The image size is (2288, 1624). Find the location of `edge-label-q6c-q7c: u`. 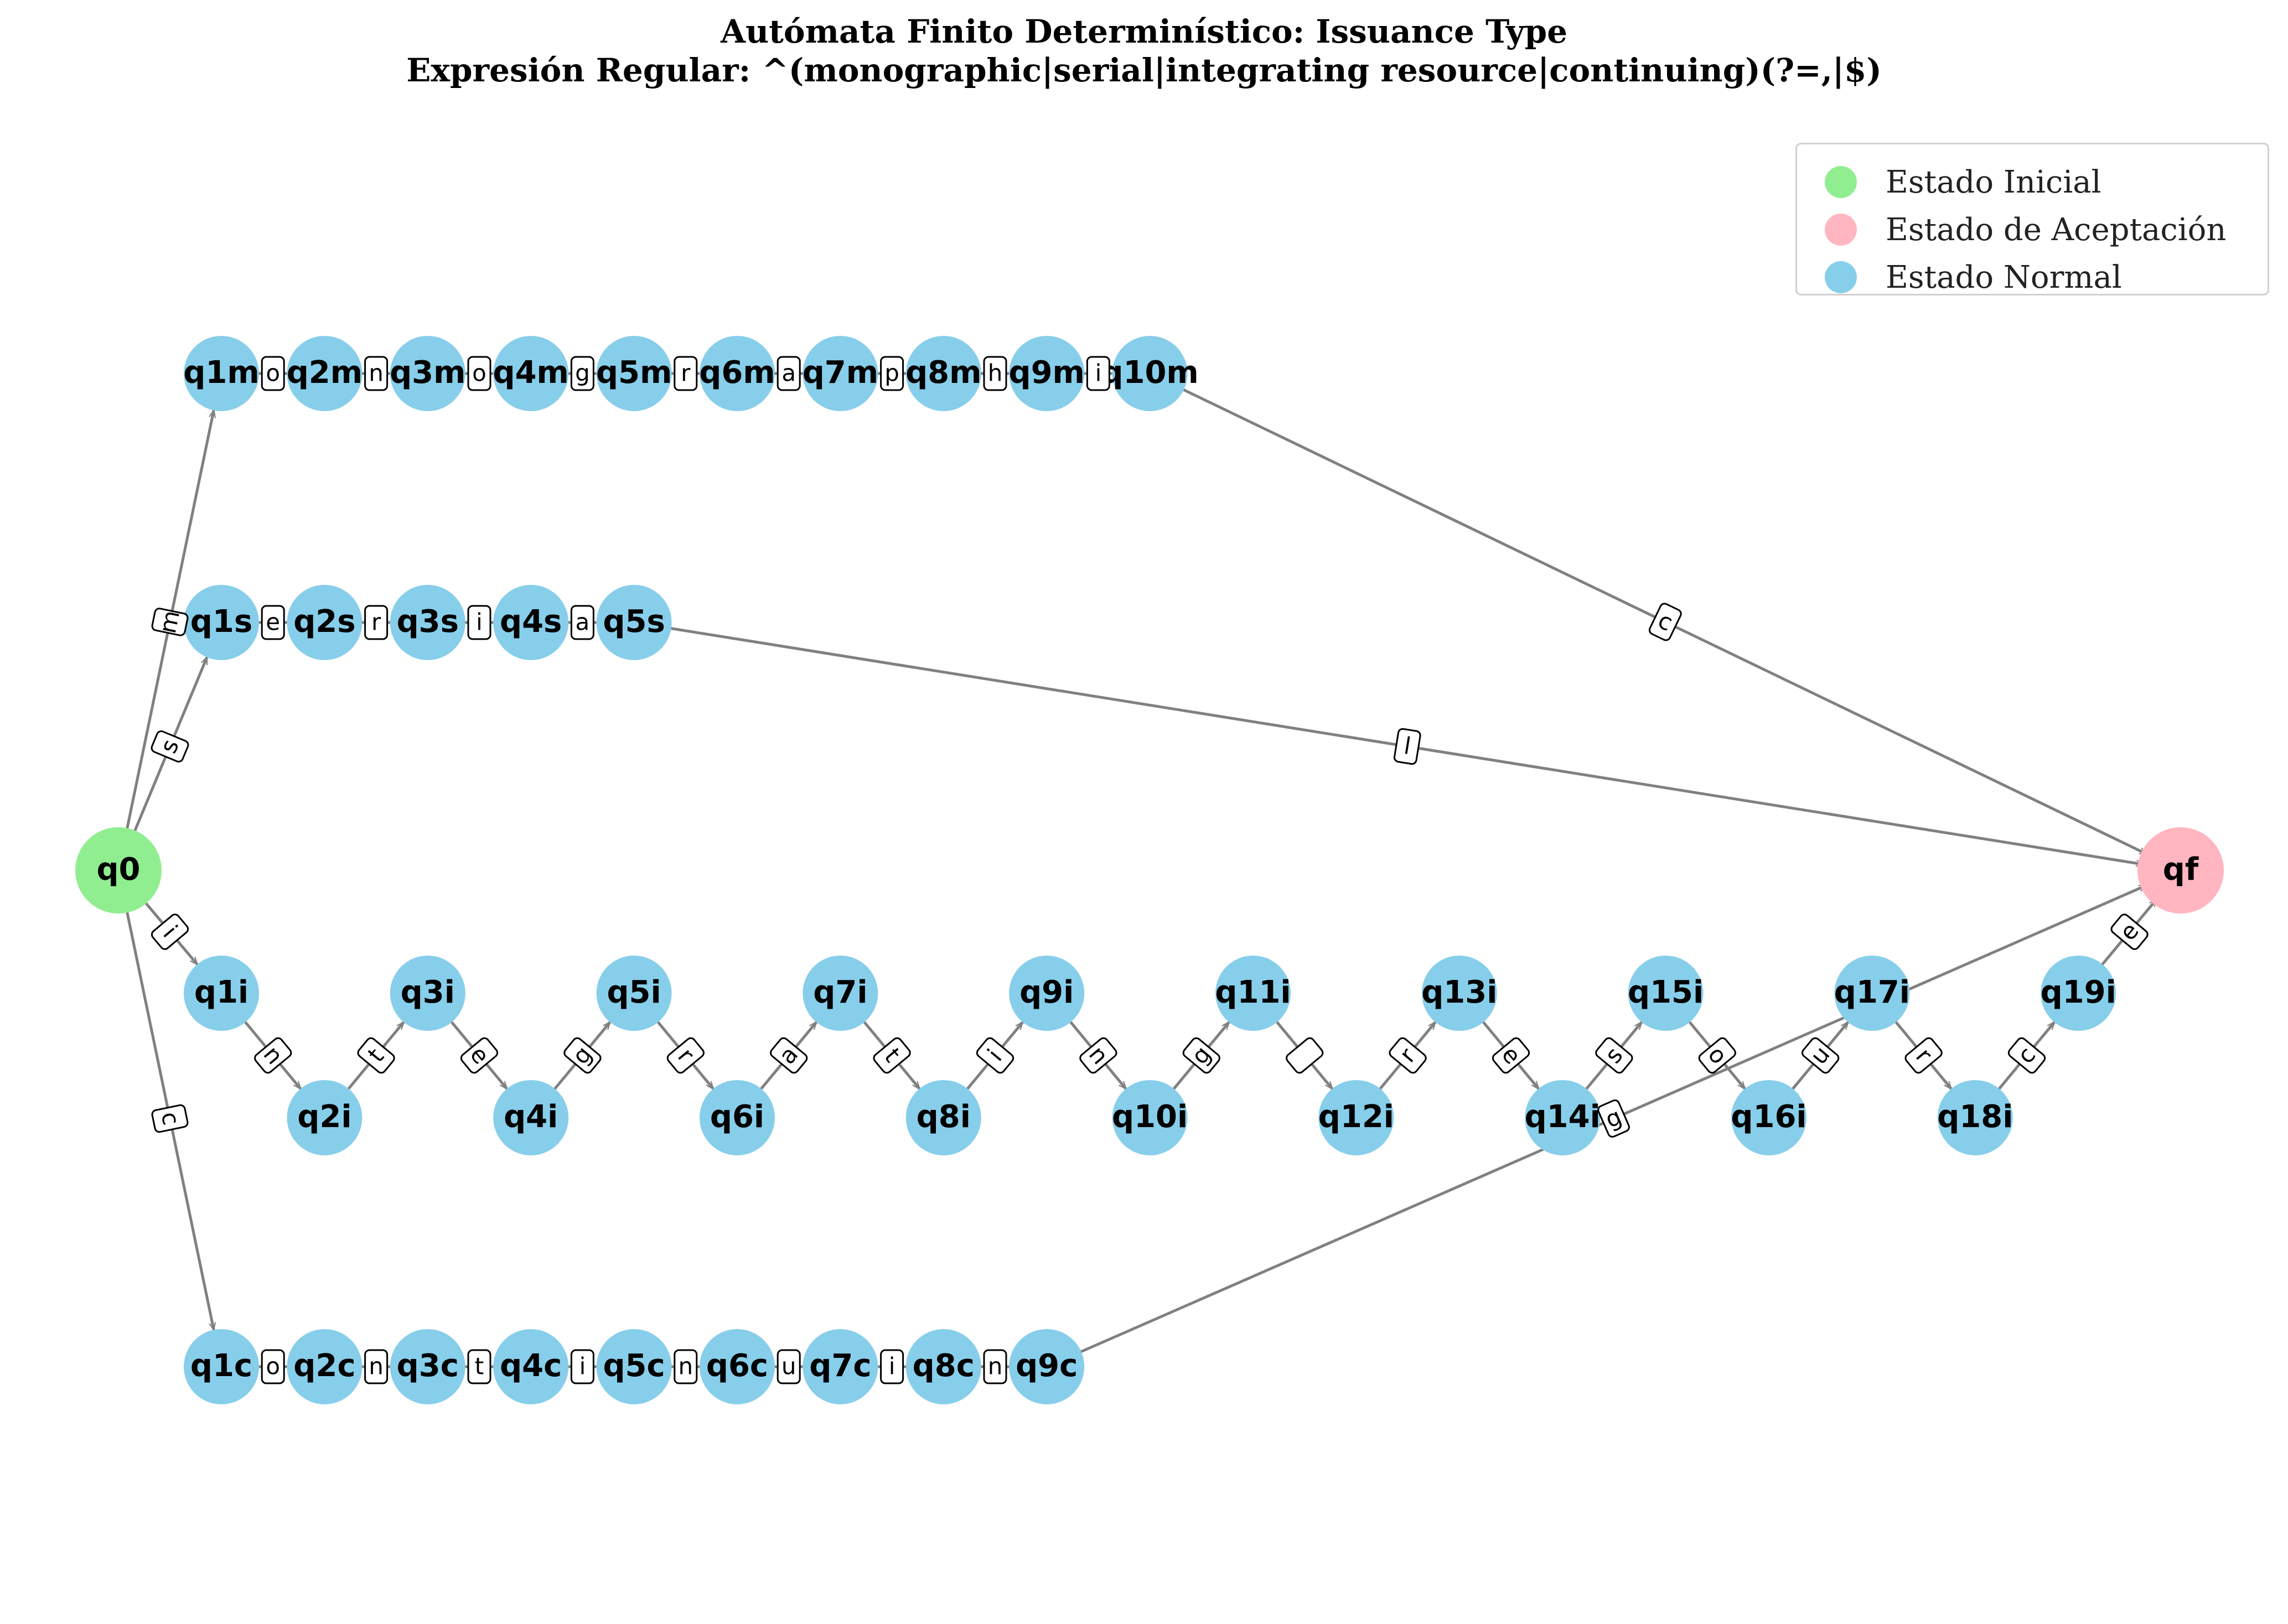

edge-label-q6c-q7c: u is located at coordinates (789, 1367).